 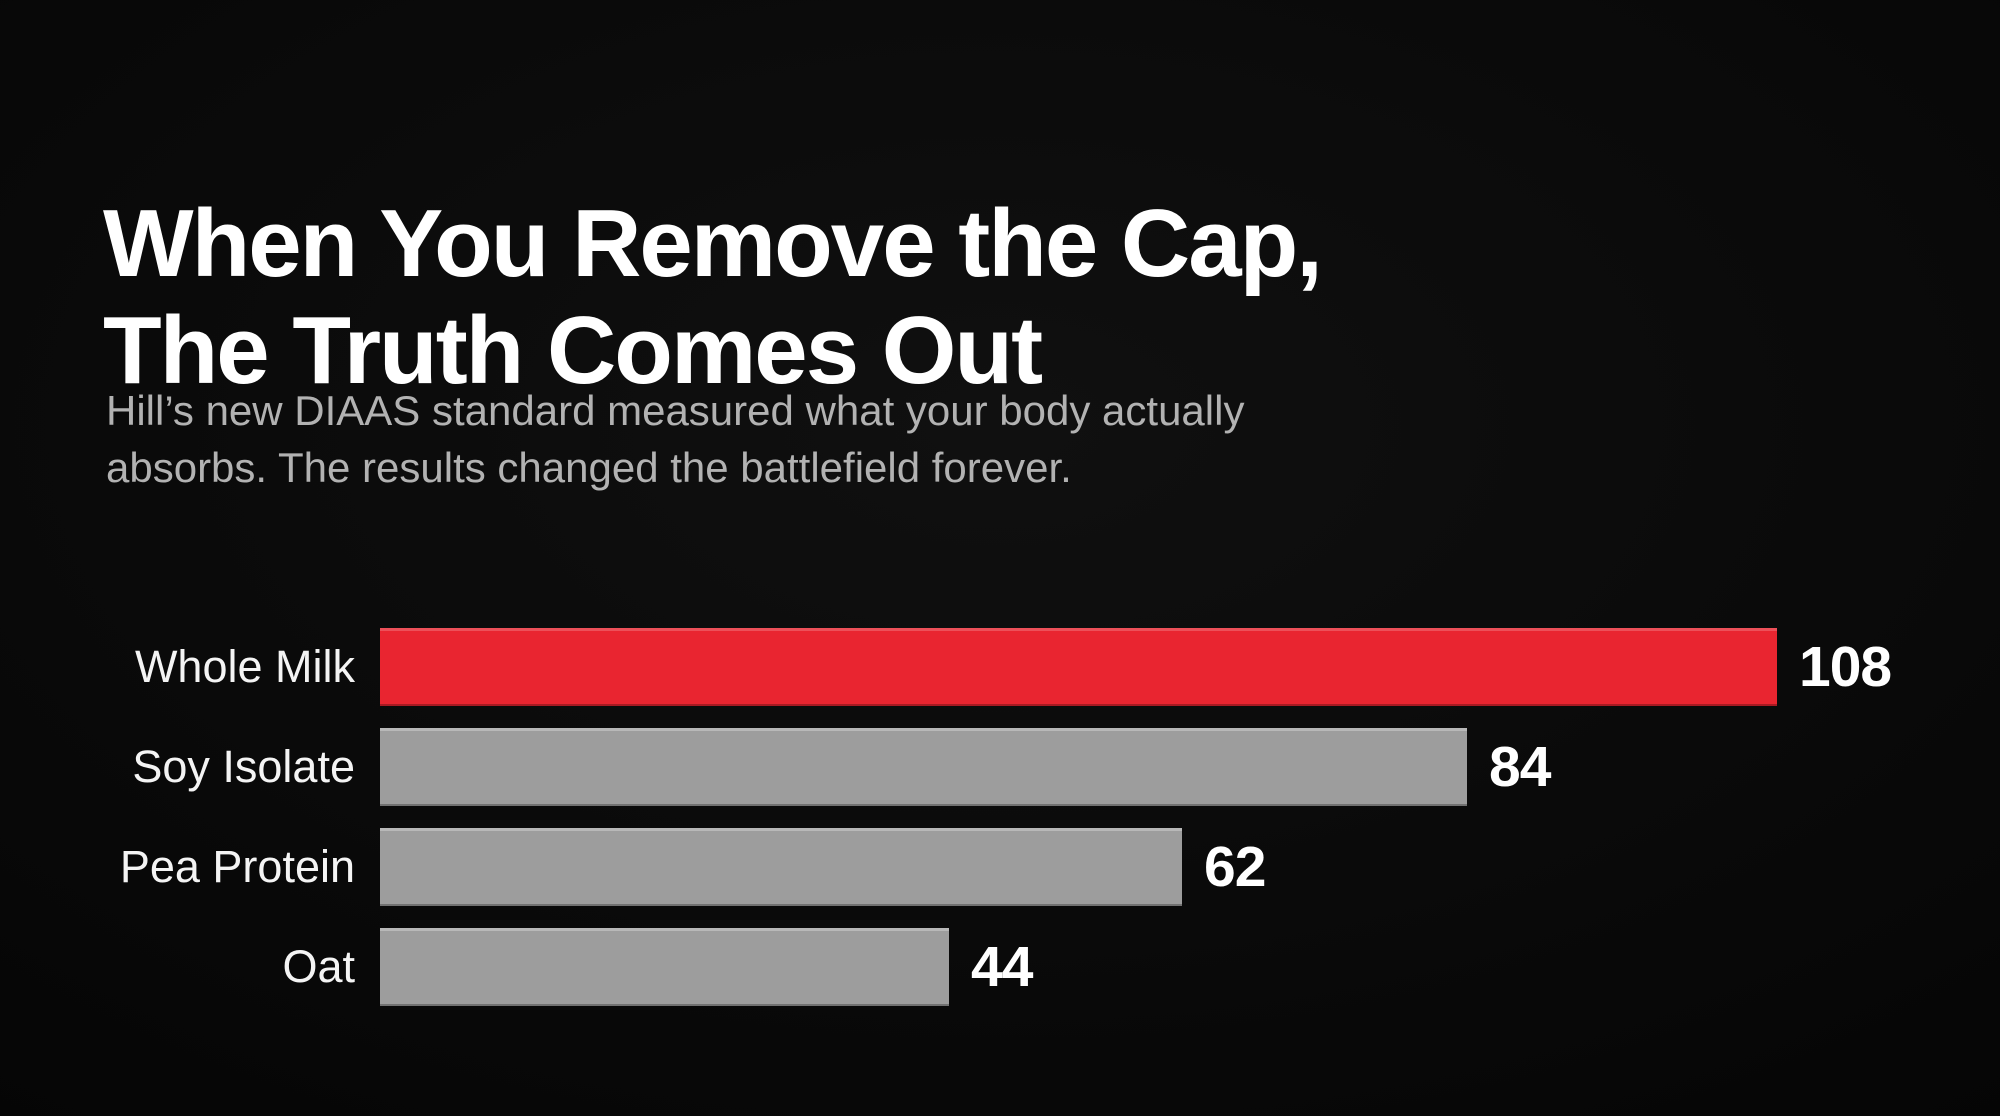 I want to click on bar-label-soy-isolate: Soy Isolate, so click(x=243, y=766).